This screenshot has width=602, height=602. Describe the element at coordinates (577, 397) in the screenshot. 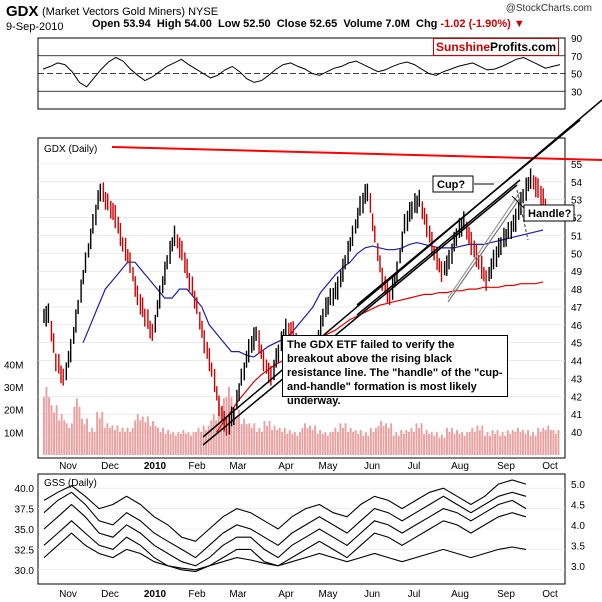

I see `price-tick-label: 42` at that location.